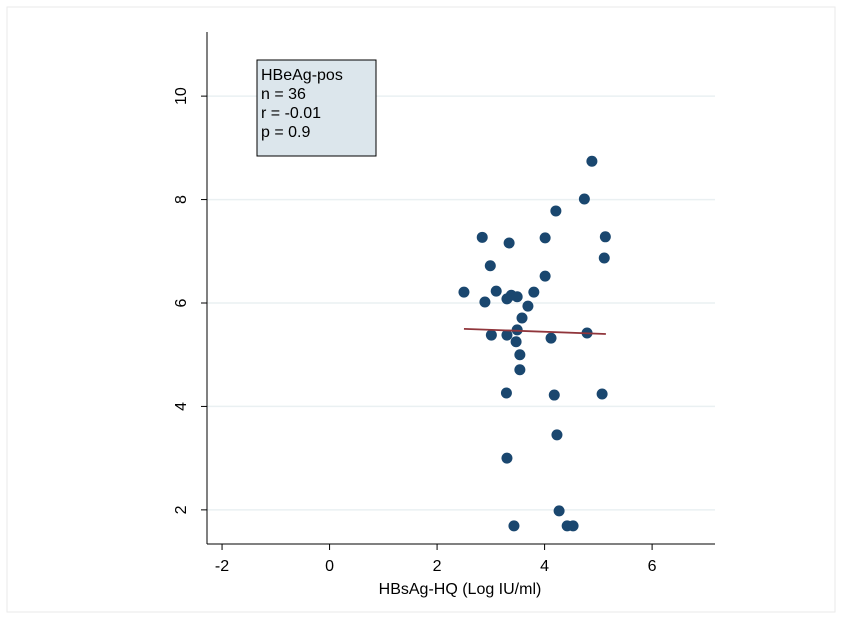  Describe the element at coordinates (222, 566) in the screenshot. I see `x-tick-label: -2` at that location.